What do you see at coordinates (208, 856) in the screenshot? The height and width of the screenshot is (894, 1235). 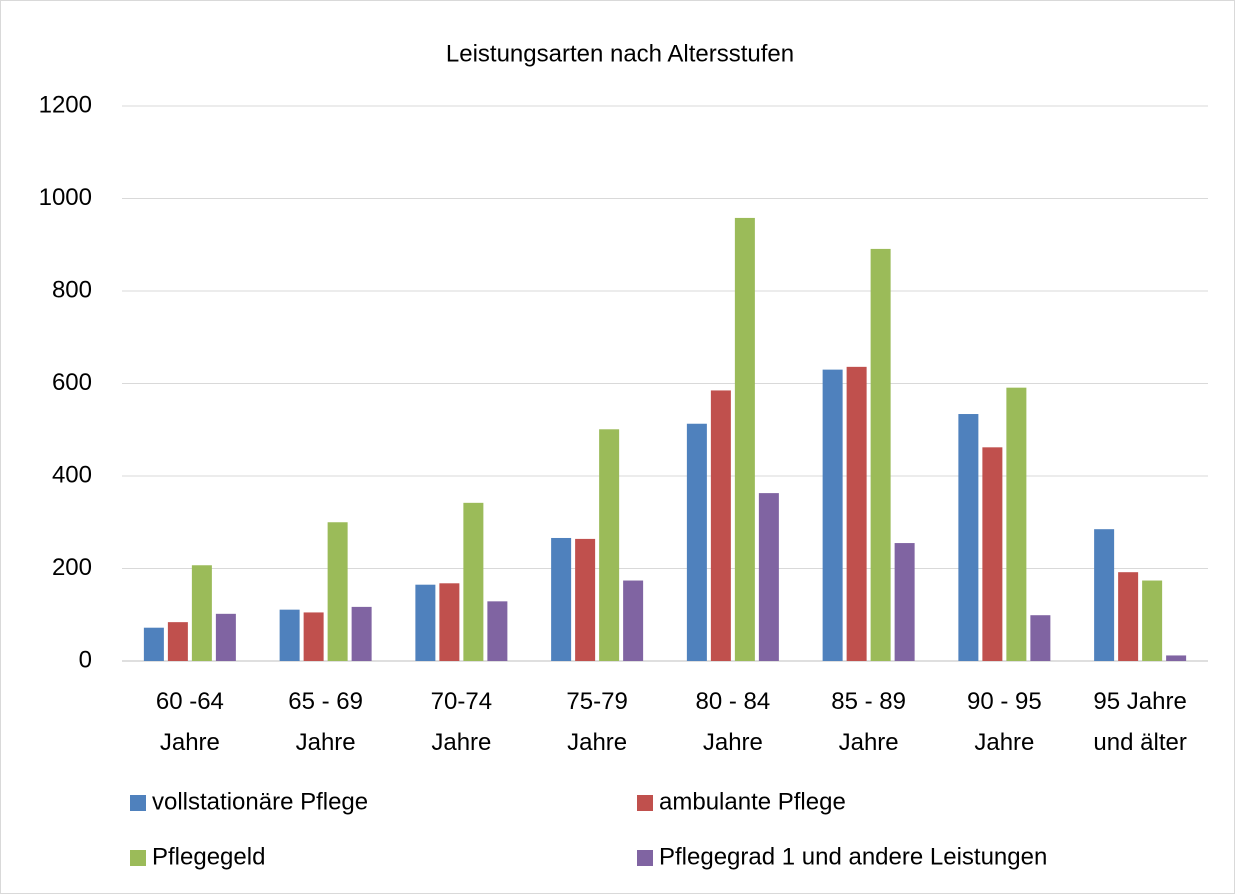 I see `legend-label: Pflegegeld` at bounding box center [208, 856].